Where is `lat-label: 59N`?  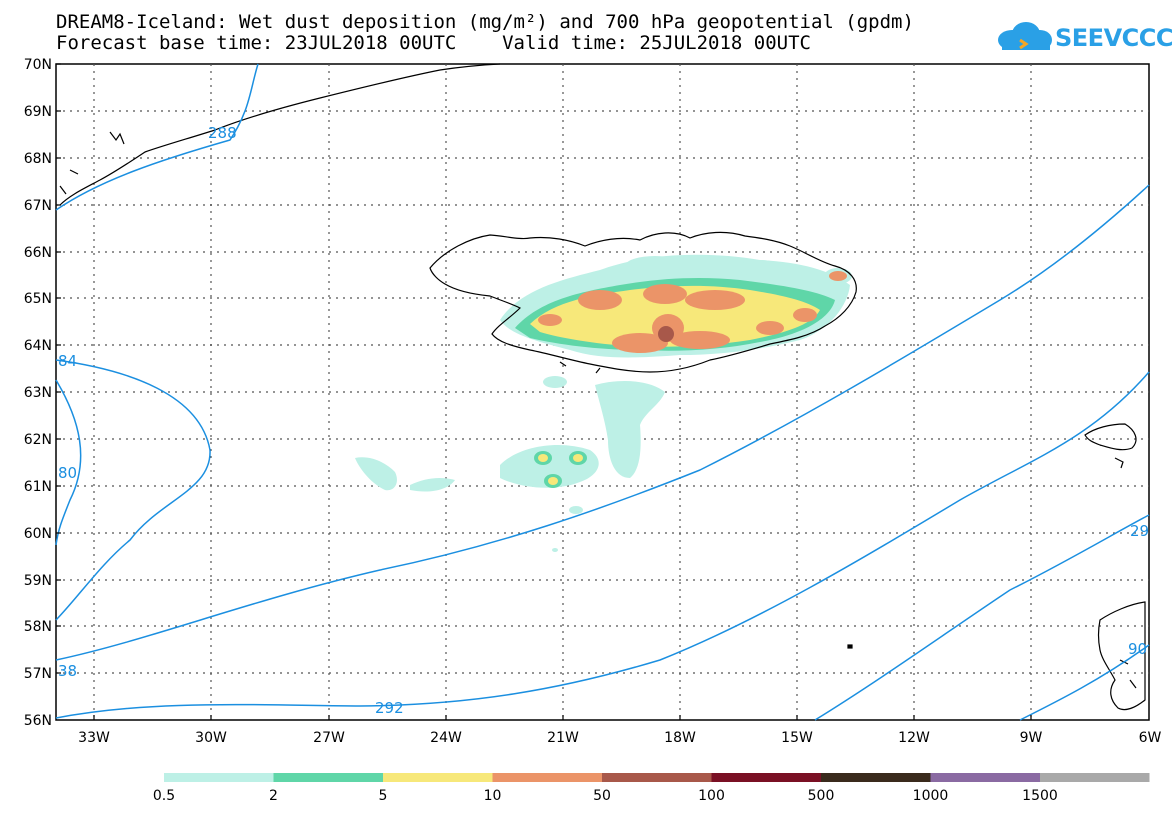
lat-label: 59N is located at coordinates (38, 581).